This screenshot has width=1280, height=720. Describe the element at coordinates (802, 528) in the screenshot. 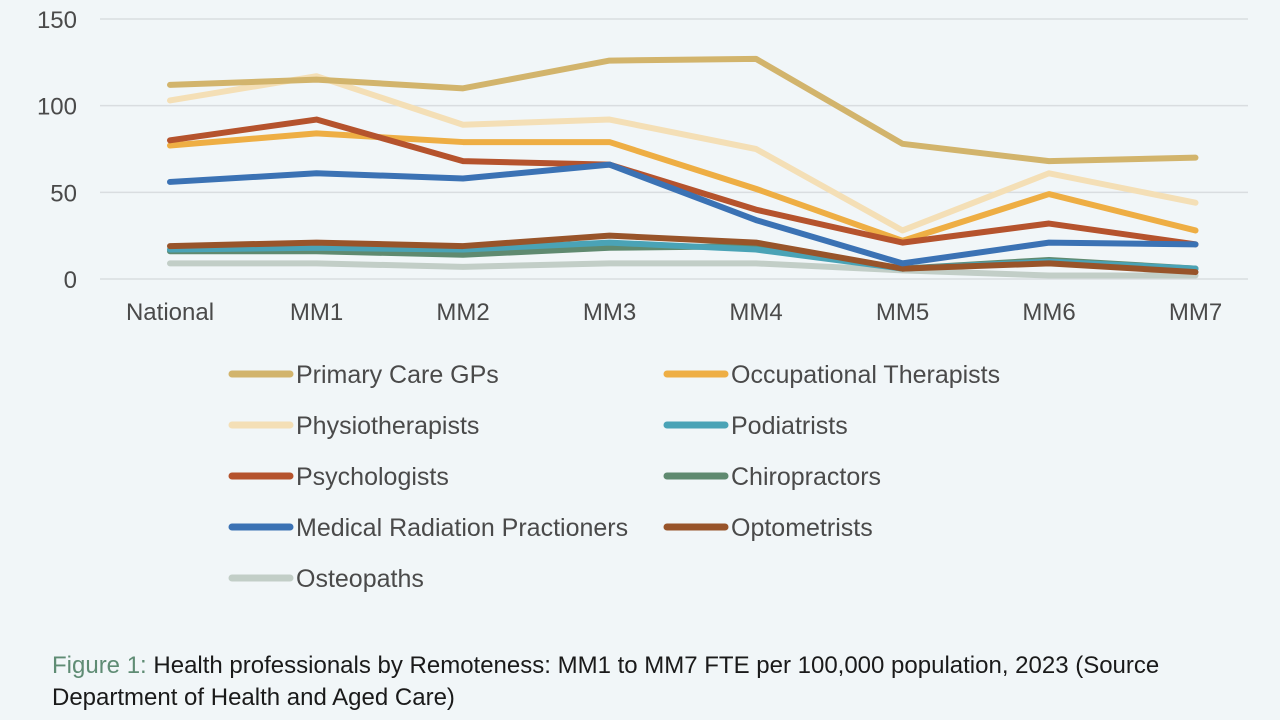

I see `legend-label-optometrists: Optometrists` at that location.